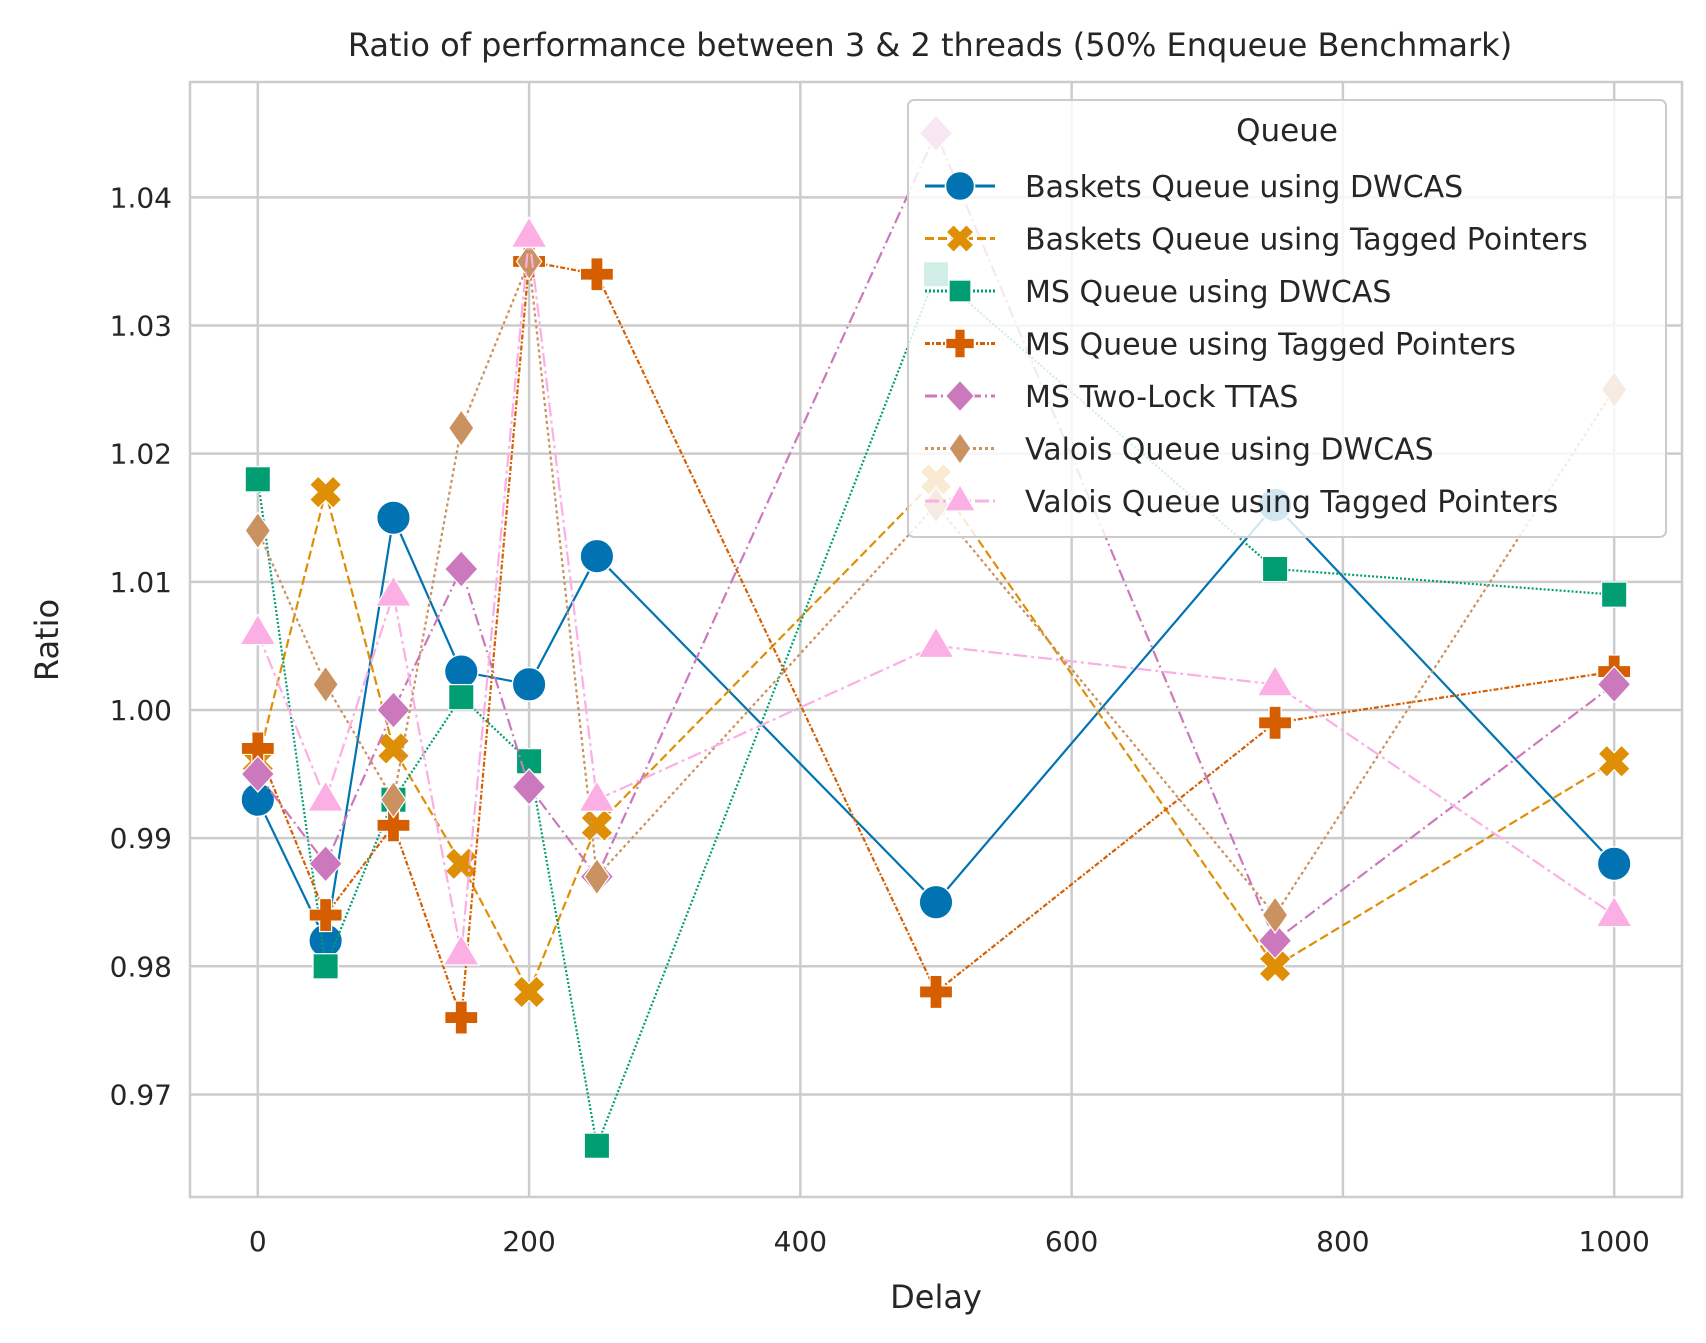 The height and width of the screenshot is (1343, 1706). I want to click on legend-label: Baskets Queue using DWCAS, so click(1244, 187).